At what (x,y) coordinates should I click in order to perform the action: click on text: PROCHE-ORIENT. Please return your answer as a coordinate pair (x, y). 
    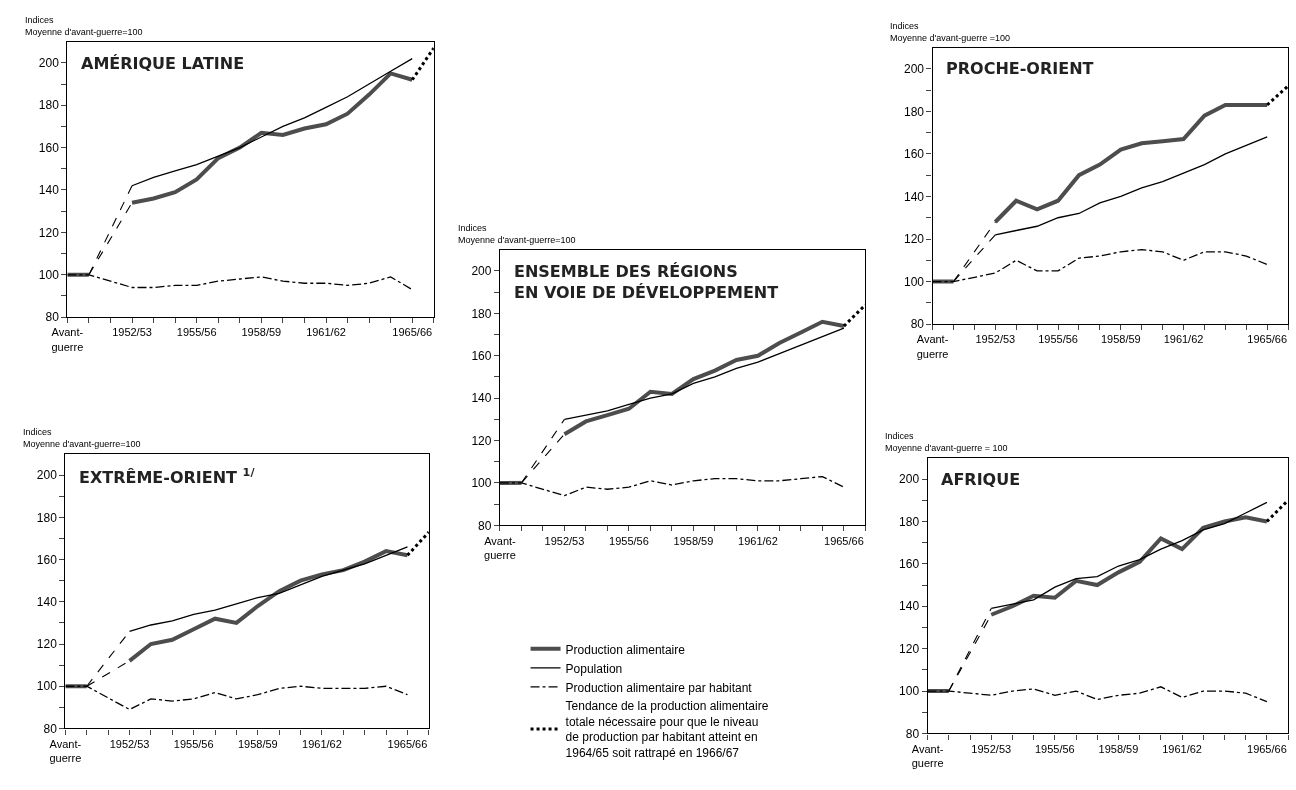
    Looking at the image, I should click on (1020, 68).